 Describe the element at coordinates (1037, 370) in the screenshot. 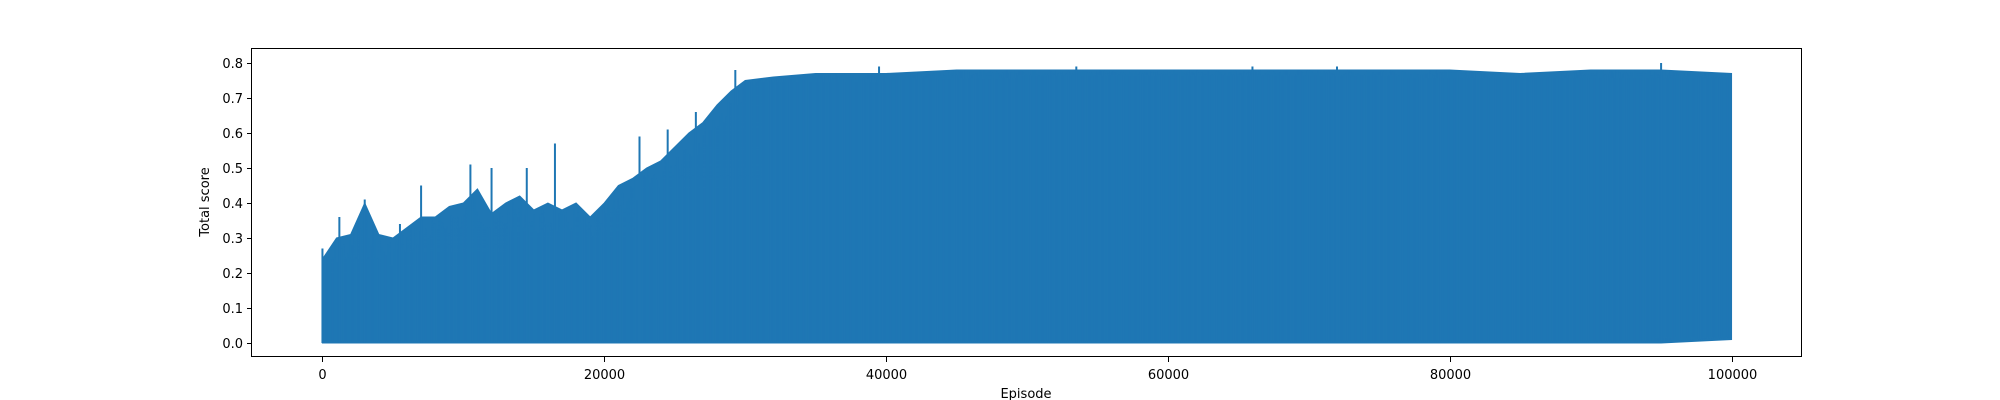

I see `x-axis: 0 20000 40000 60000 80000 100000` at that location.